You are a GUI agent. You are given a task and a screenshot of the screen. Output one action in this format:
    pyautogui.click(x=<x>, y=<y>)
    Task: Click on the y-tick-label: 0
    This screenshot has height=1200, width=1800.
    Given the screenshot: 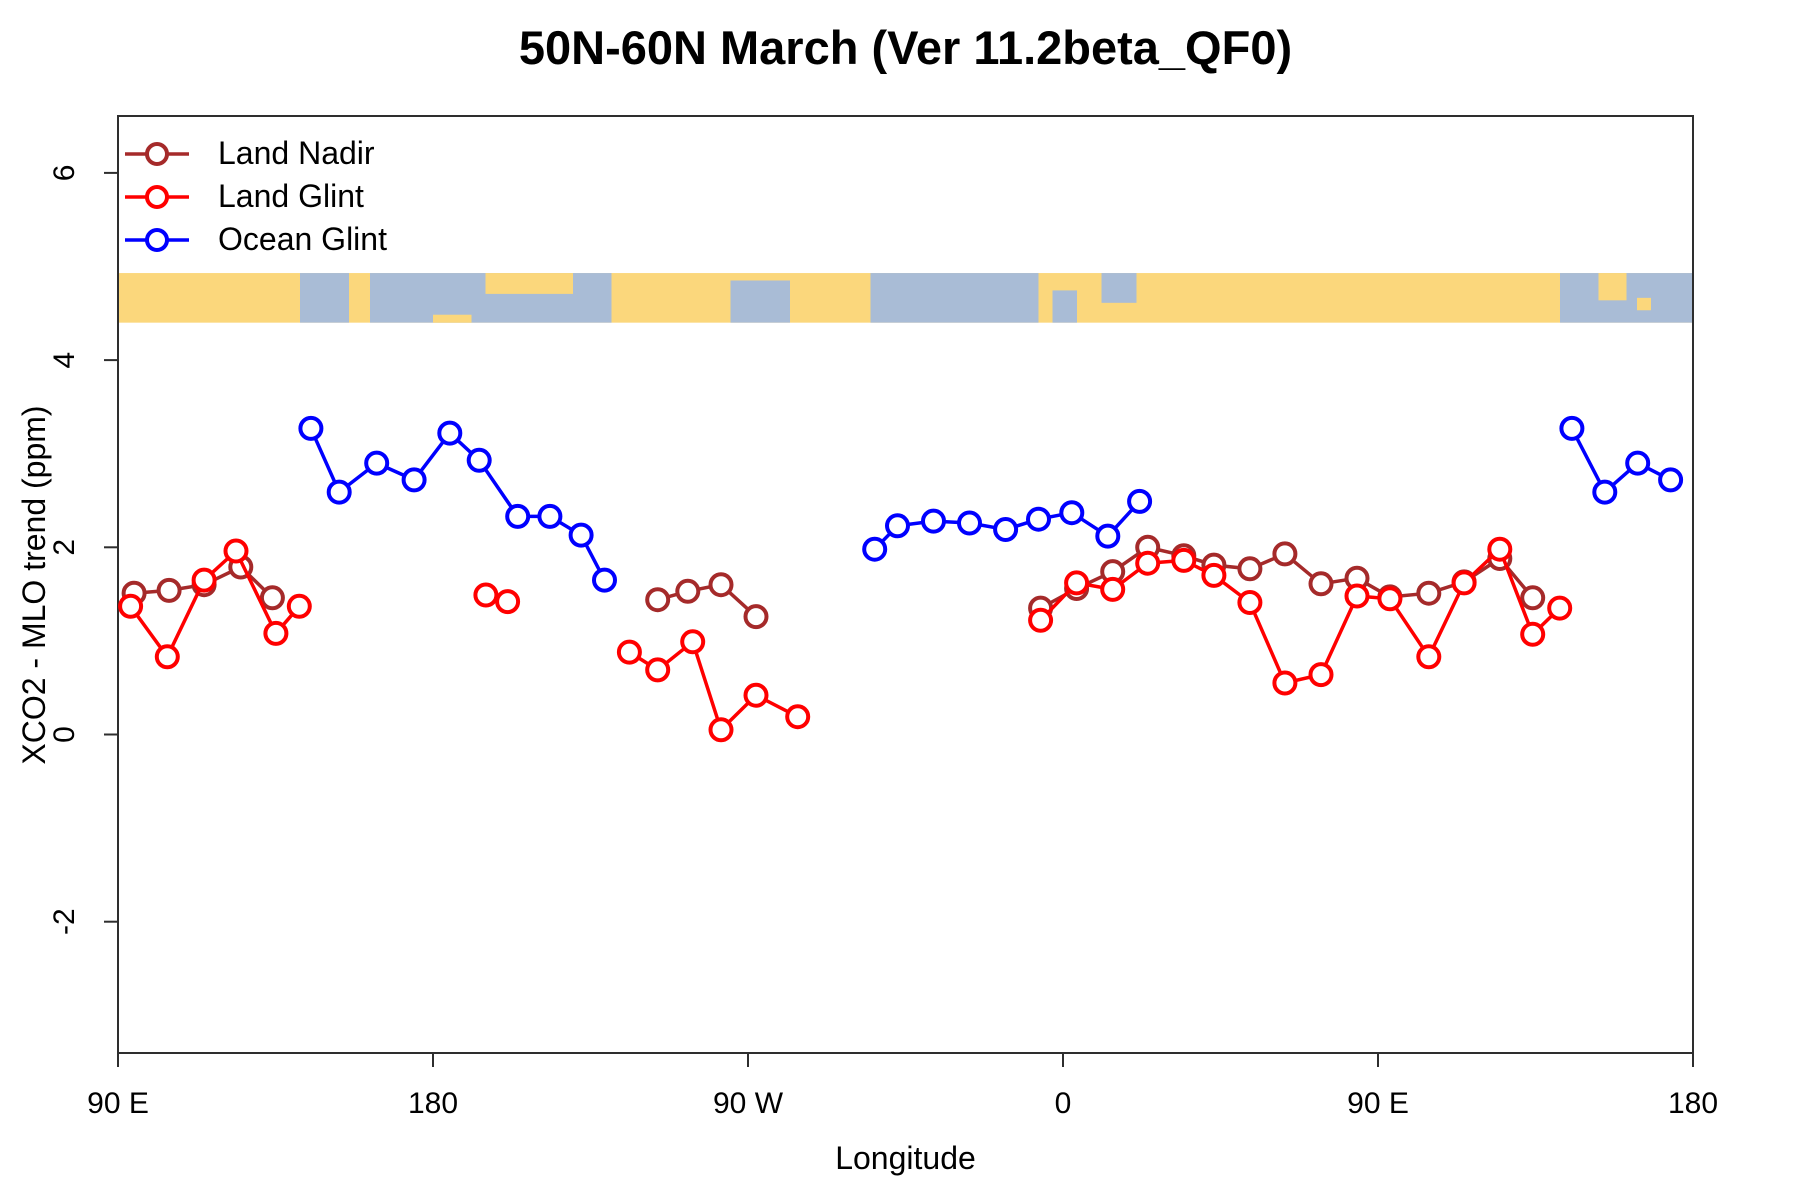 What is the action you would take?
    pyautogui.click(x=64, y=734)
    